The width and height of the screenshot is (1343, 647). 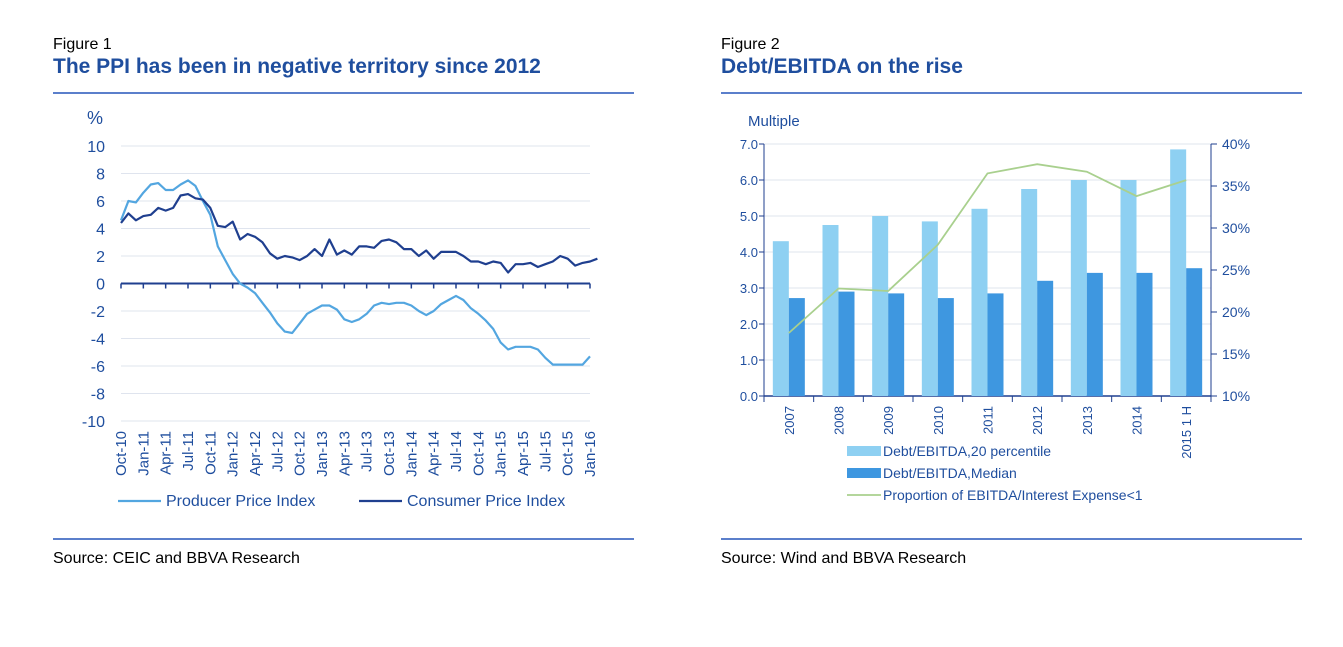 I want to click on y-tick-label: -6, so click(x=98, y=367).